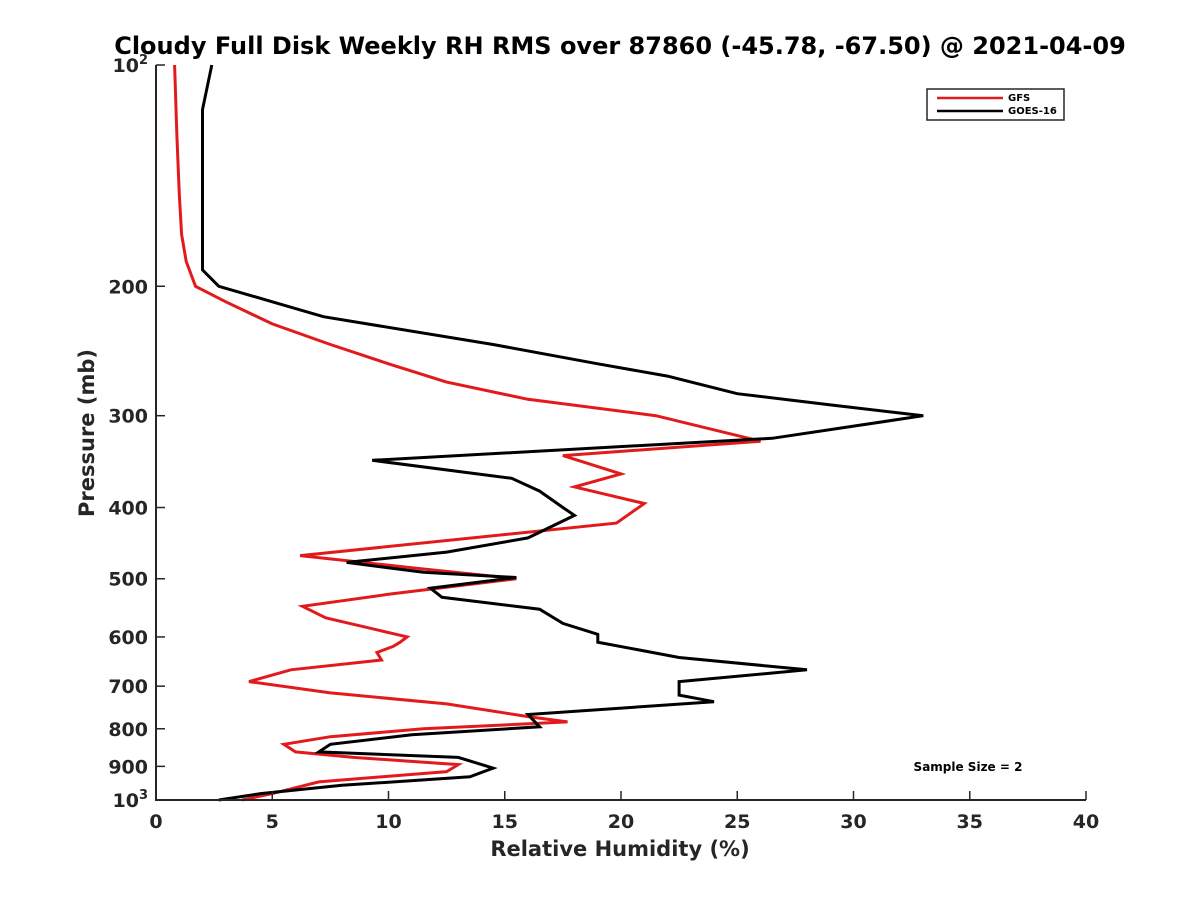  Describe the element at coordinates (619, 849) in the screenshot. I see `x-axis-label: Relative Humidity (%)` at that location.